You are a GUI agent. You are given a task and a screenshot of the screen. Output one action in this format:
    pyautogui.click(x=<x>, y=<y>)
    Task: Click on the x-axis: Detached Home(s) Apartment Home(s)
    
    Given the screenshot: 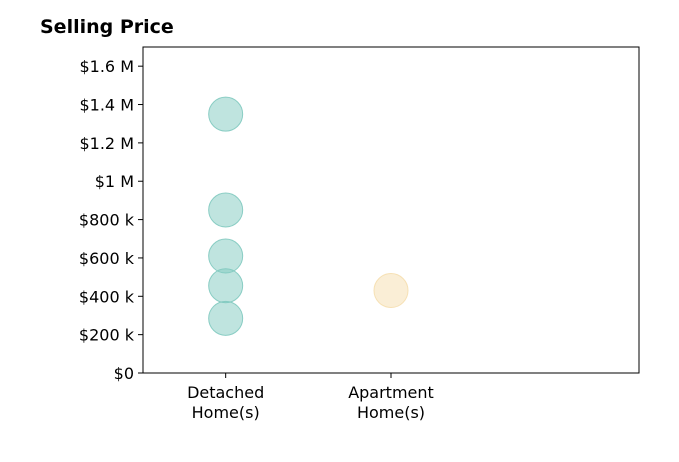 What is the action you would take?
    pyautogui.click(x=310, y=397)
    